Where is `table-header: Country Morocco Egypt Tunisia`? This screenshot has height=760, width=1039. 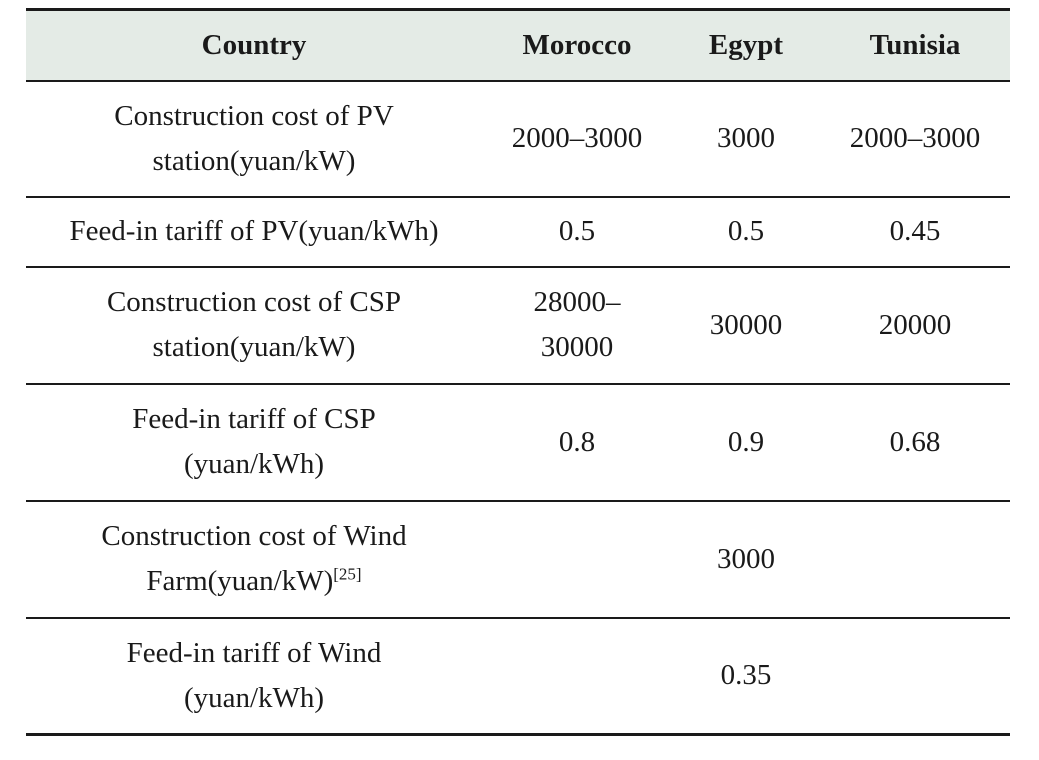 table-header: Country Morocco Egypt Tunisia is located at coordinates (518, 45).